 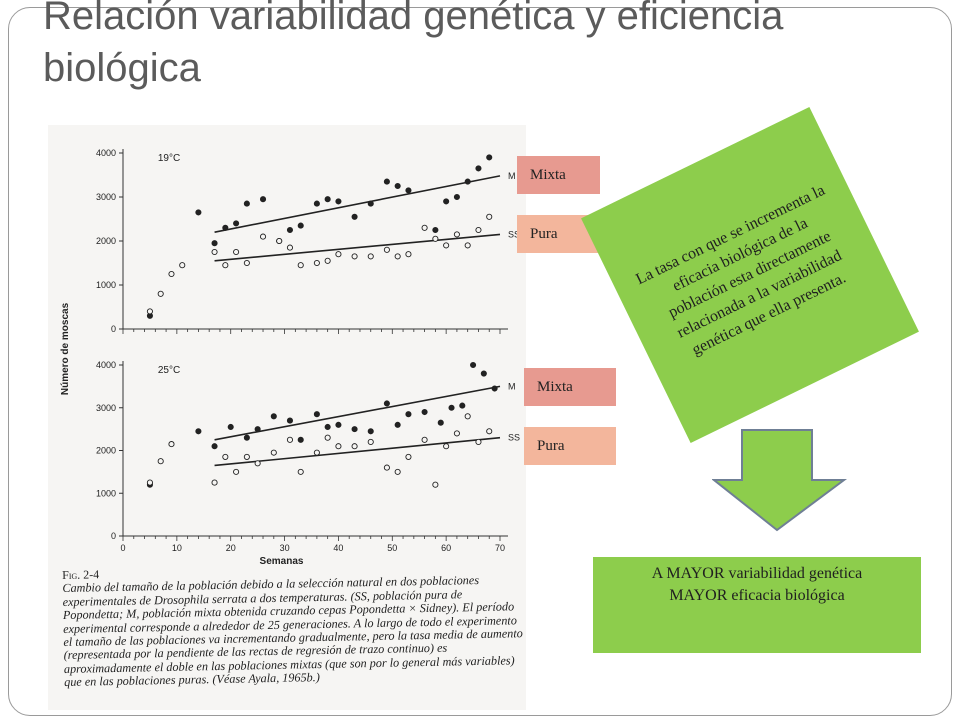 What do you see at coordinates (122, 548) in the screenshot?
I see `x-tick-label: 0` at bounding box center [122, 548].